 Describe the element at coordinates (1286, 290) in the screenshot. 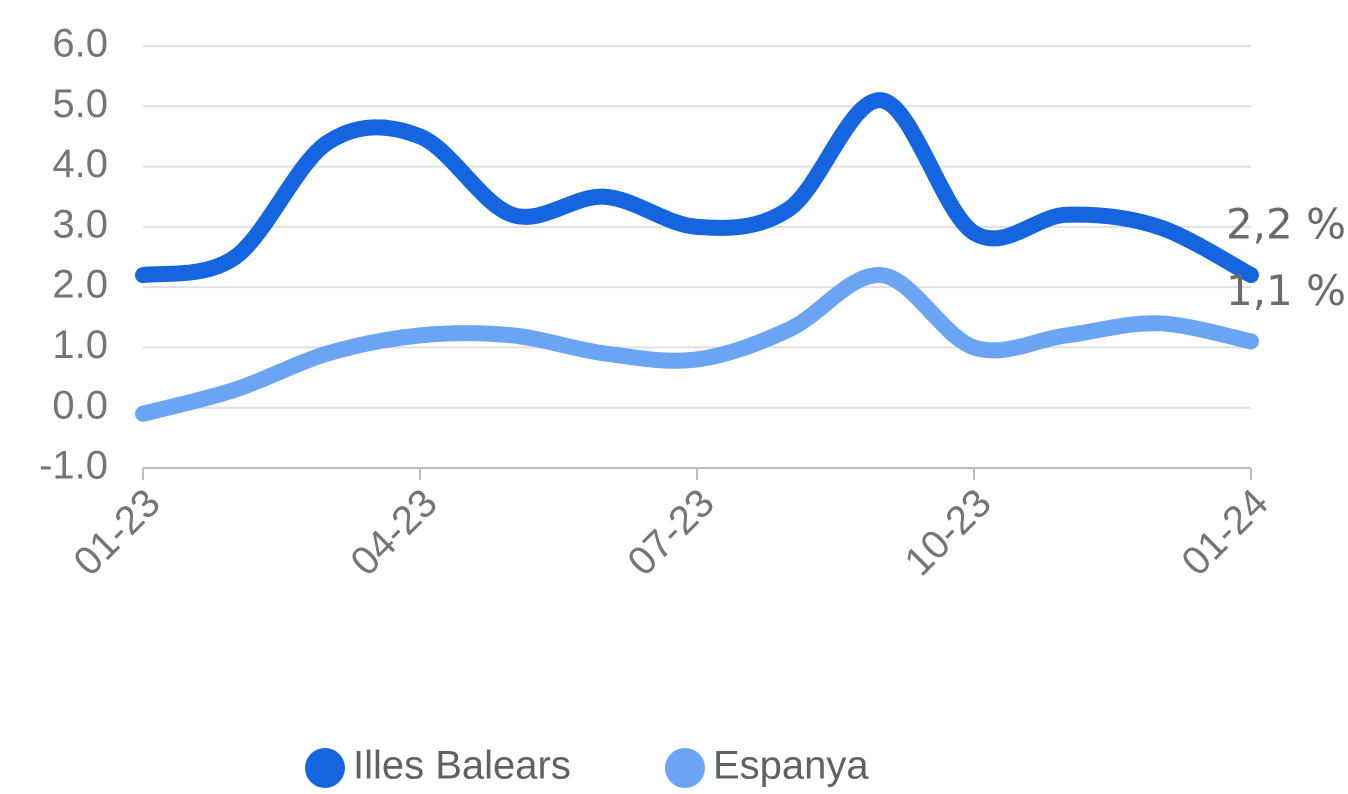

I see `end-label: 1,1 %` at that location.